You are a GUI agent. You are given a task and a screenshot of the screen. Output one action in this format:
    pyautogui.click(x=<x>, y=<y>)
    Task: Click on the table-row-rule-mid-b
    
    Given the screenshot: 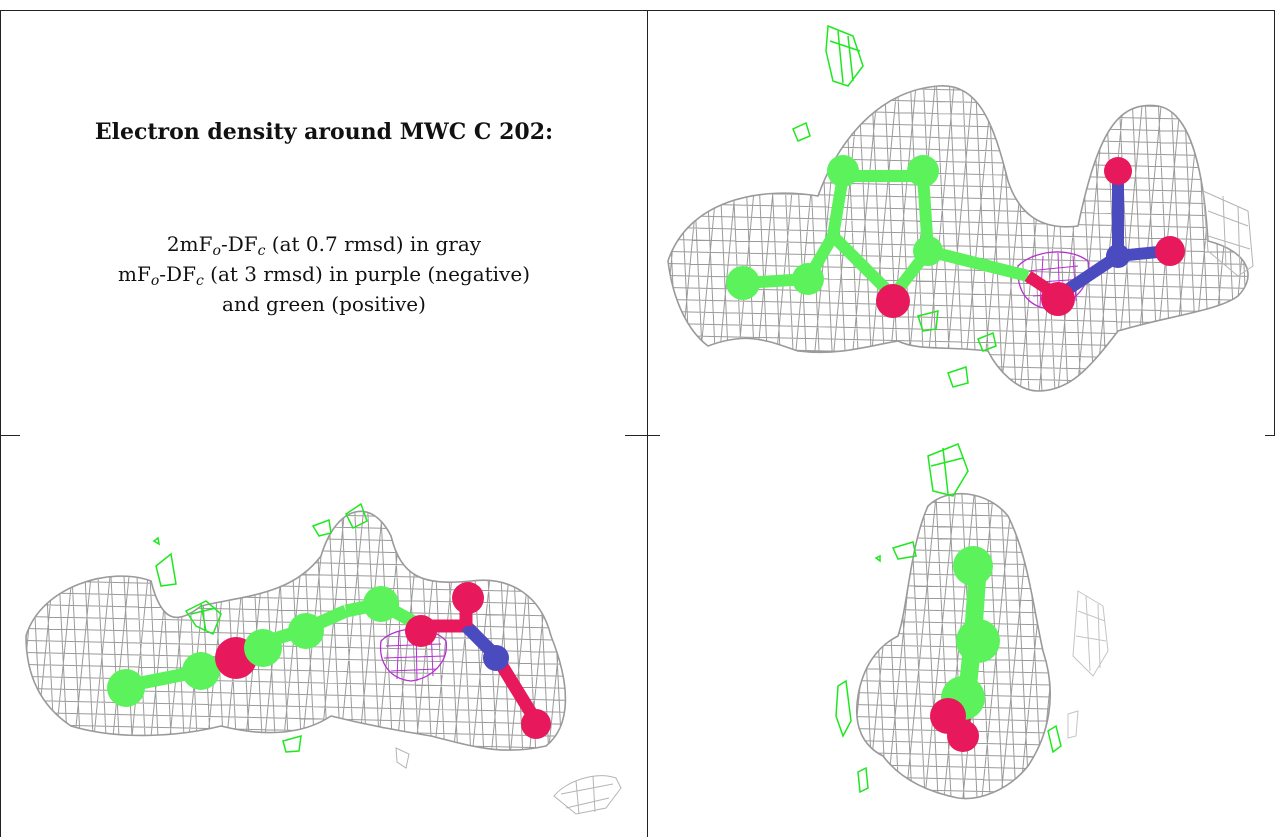 What is the action you would take?
    pyautogui.click(x=654, y=435)
    